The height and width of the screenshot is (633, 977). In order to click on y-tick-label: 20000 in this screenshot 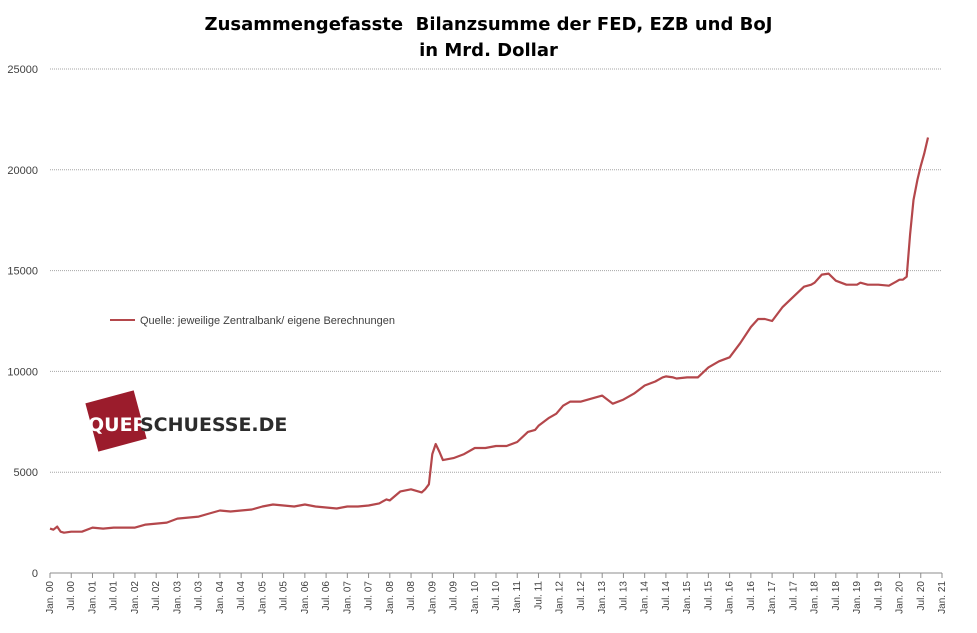, I will do `click(22, 171)`.